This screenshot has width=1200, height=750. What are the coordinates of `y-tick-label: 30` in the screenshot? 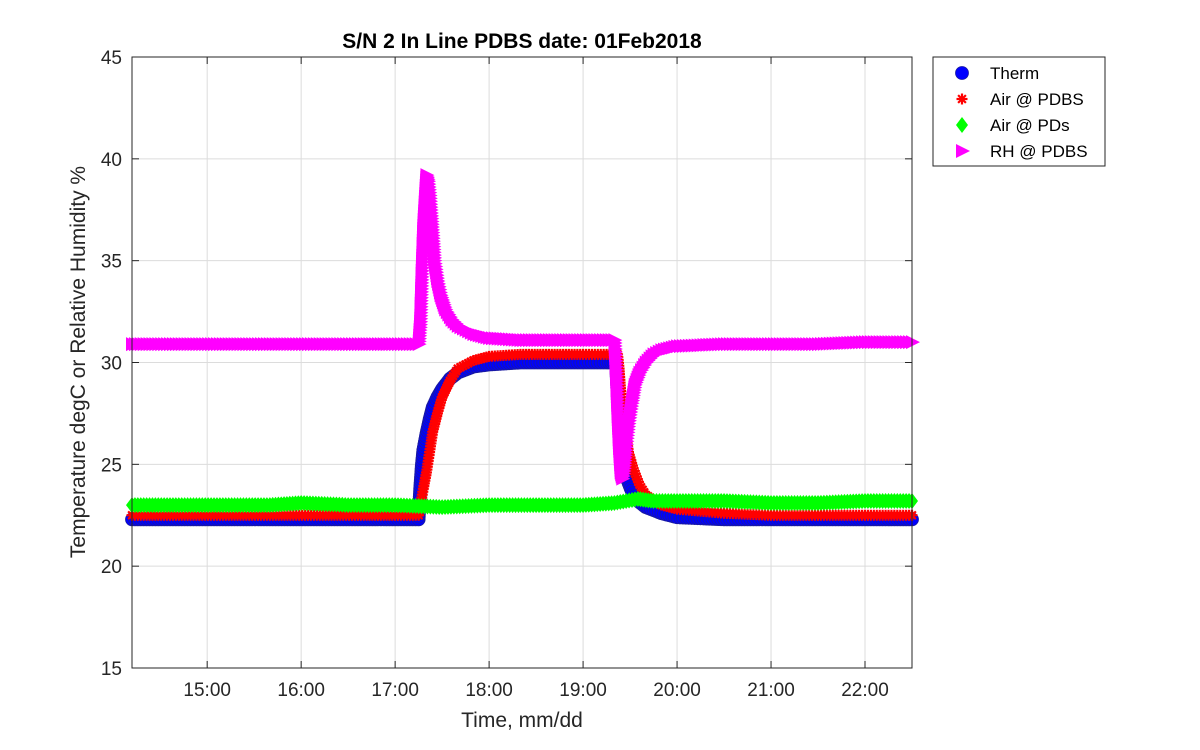 It's located at (111, 364).